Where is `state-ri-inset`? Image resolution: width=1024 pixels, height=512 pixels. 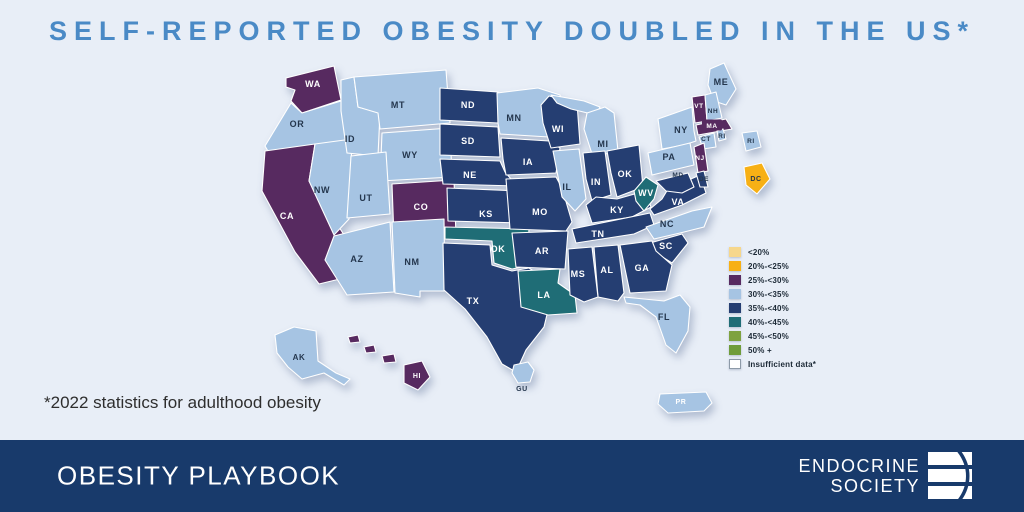 state-ri-inset is located at coordinates (751, 141).